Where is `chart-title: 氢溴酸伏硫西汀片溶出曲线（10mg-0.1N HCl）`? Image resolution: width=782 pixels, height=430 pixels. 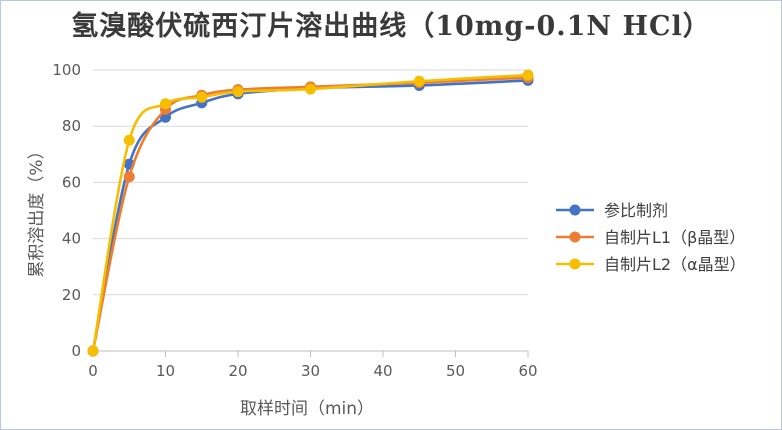
chart-title: 氢溴酸伏硫西汀片溶出曲线（10mg-0.1N HCl） is located at coordinates (391, 26).